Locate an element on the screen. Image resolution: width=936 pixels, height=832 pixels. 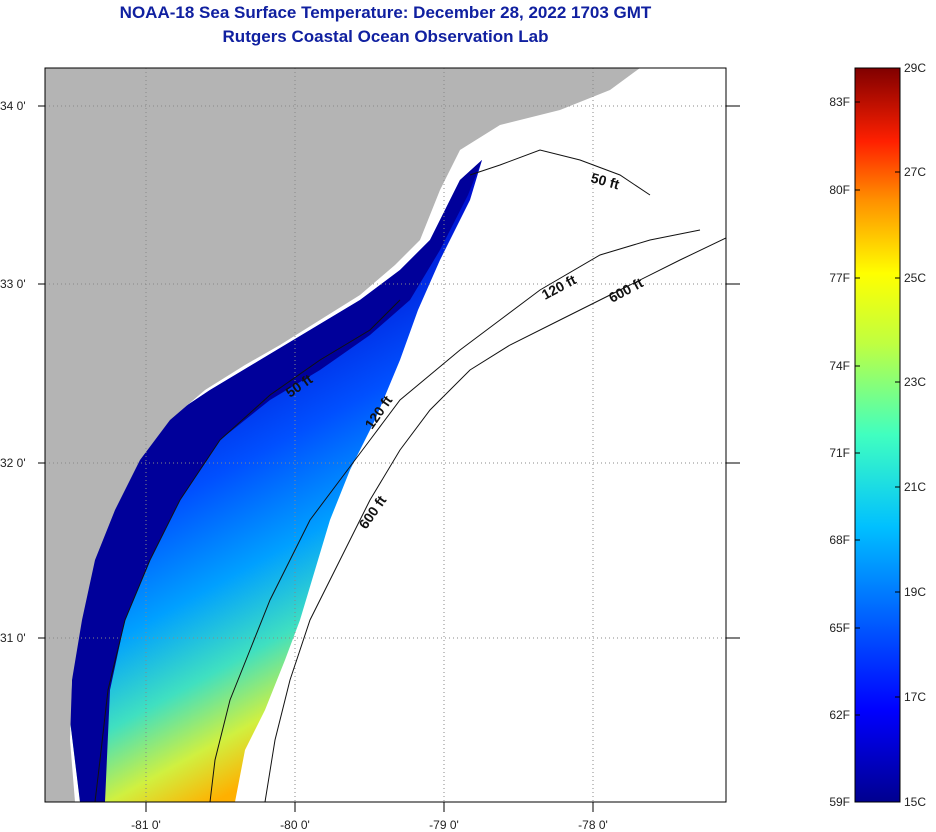
colorbar-f-label: 62F is located at coordinates (839, 715).